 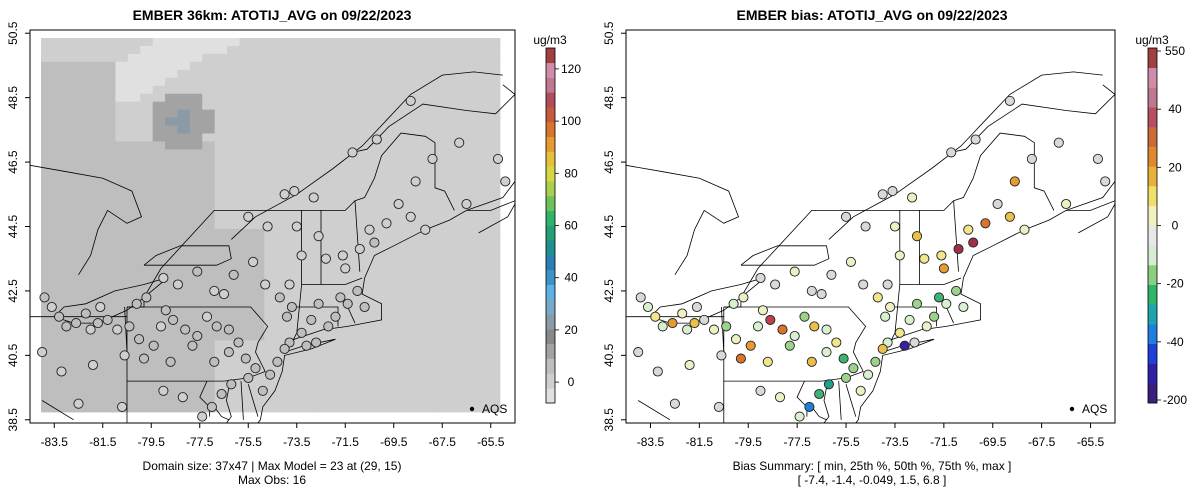 I want to click on y-tick-label: 38.5, so click(x=13, y=420).